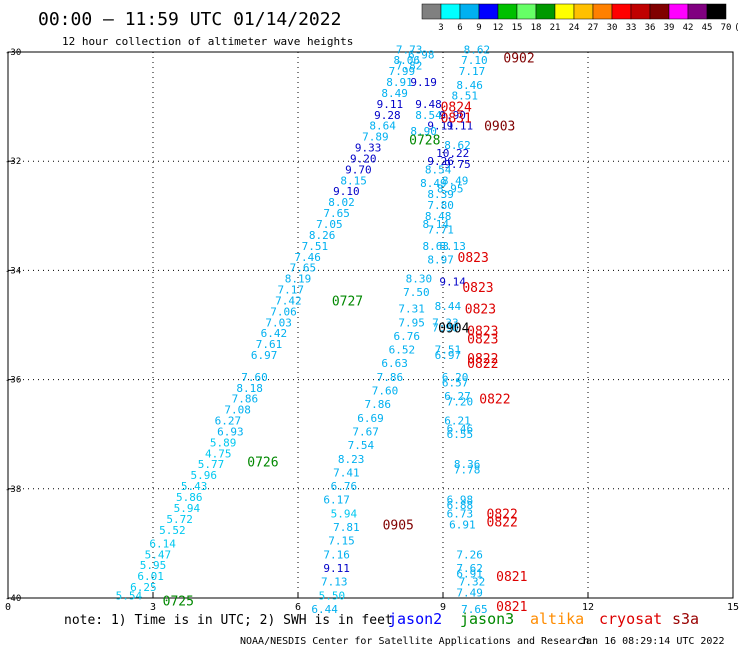  I want to click on wave-height-value: 8.51, so click(465, 96).